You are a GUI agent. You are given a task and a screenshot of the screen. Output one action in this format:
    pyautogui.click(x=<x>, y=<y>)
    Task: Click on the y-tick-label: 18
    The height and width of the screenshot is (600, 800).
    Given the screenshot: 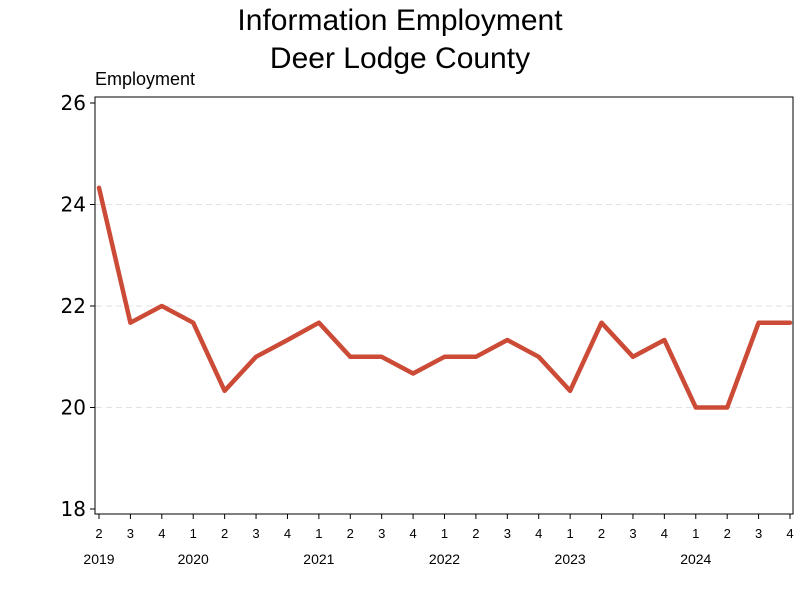 What is the action you would take?
    pyautogui.click(x=73, y=509)
    